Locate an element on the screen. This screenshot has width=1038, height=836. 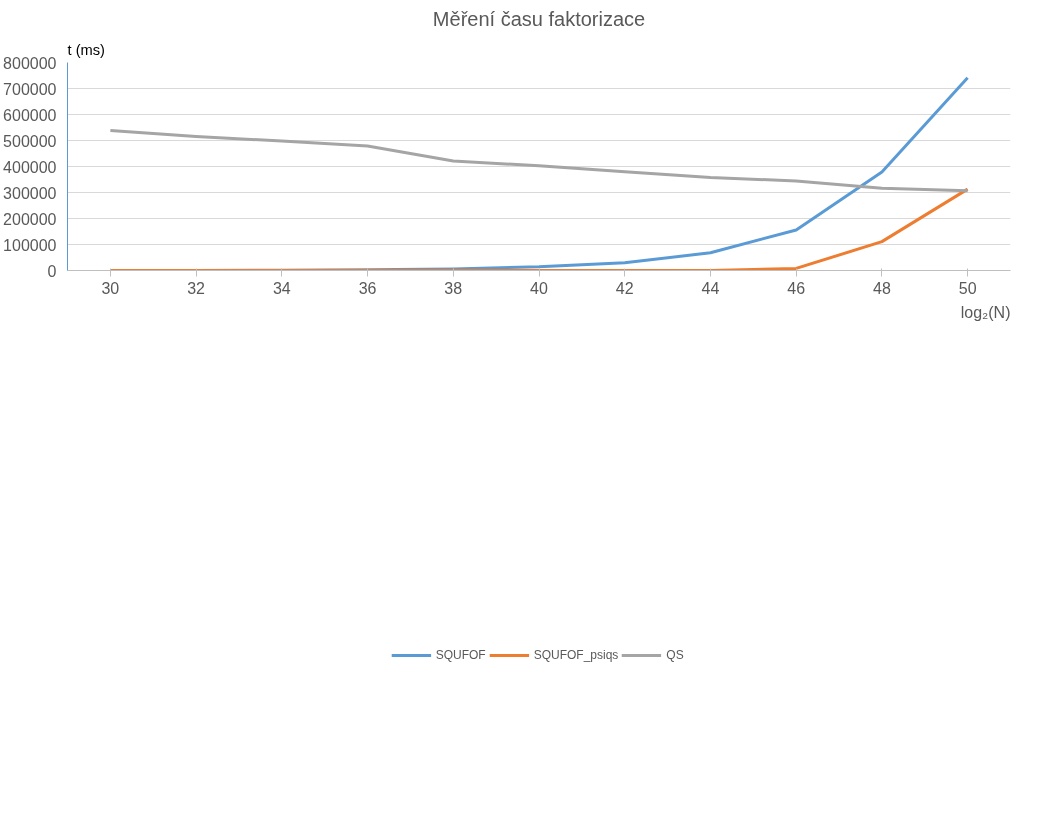
y-tick-label: 300000 is located at coordinates (30, 193).